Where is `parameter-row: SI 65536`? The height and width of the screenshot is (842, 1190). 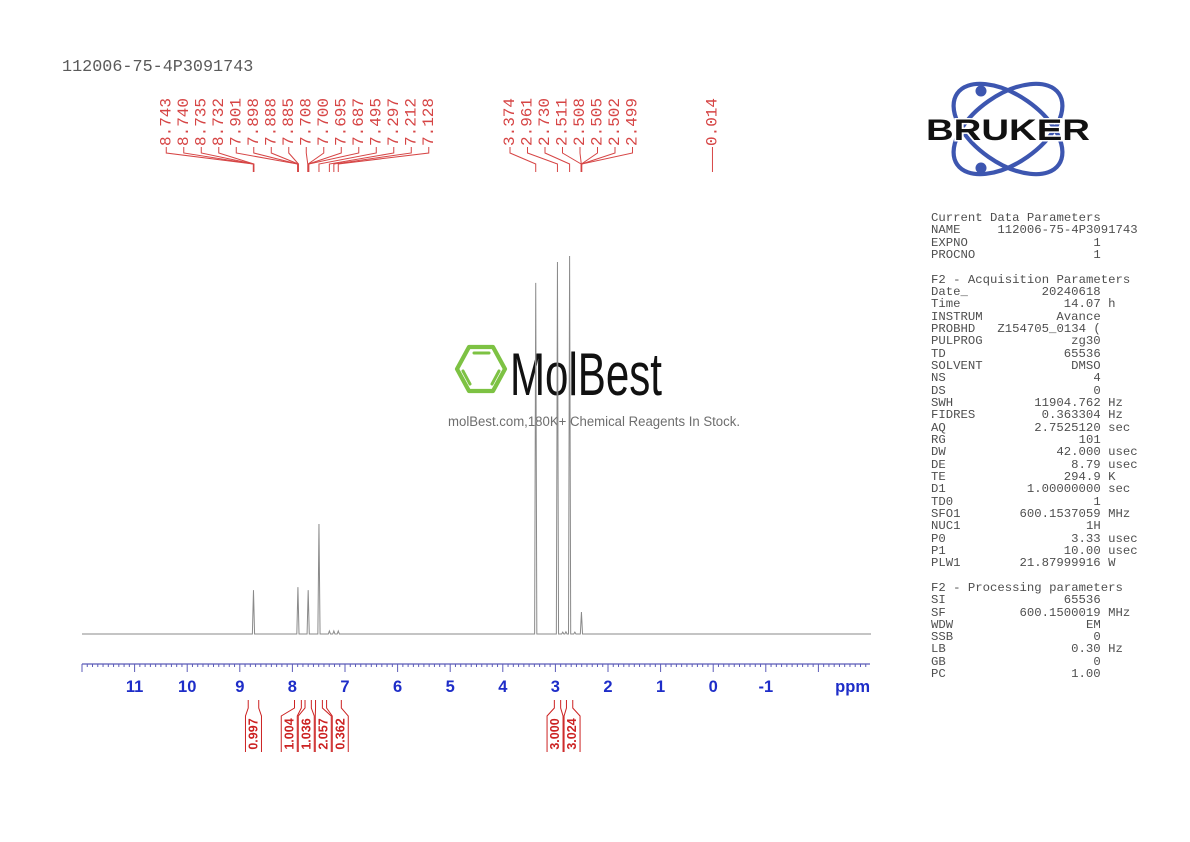 parameter-row: SI 65536 is located at coordinates (1034, 600).